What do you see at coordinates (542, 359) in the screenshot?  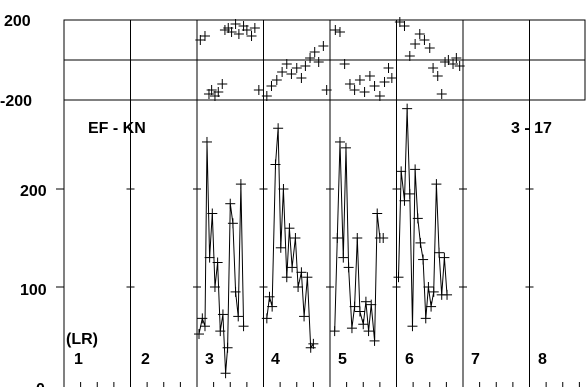 I see `column-label-8: 8` at bounding box center [542, 359].